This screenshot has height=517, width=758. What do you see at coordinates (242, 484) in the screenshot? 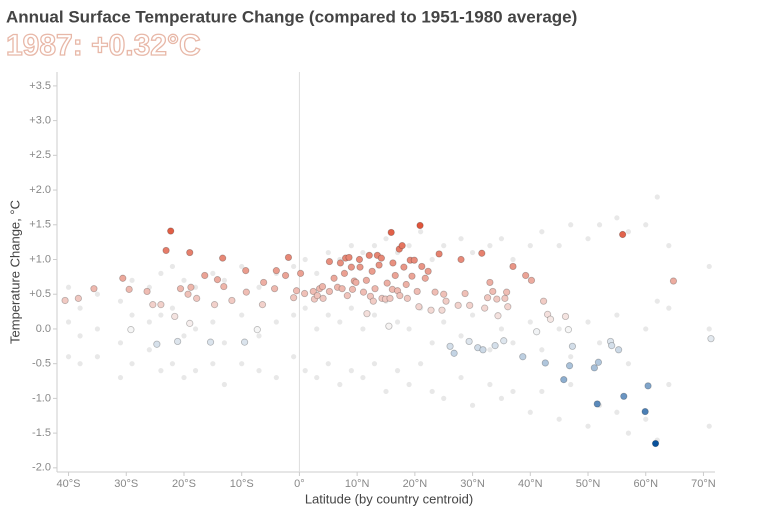
I see `x-tick-label: 10°S` at bounding box center [242, 484].